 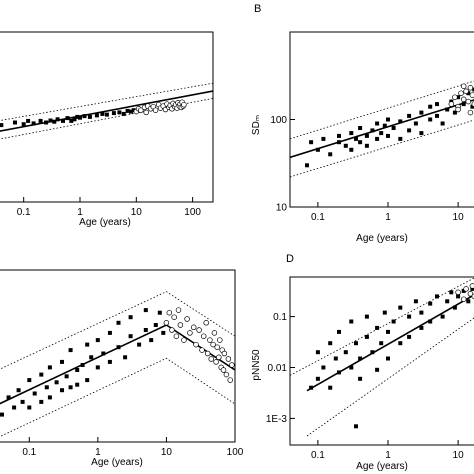 I want to click on panel-b-xtick-label-2: 10, so click(x=459, y=217).